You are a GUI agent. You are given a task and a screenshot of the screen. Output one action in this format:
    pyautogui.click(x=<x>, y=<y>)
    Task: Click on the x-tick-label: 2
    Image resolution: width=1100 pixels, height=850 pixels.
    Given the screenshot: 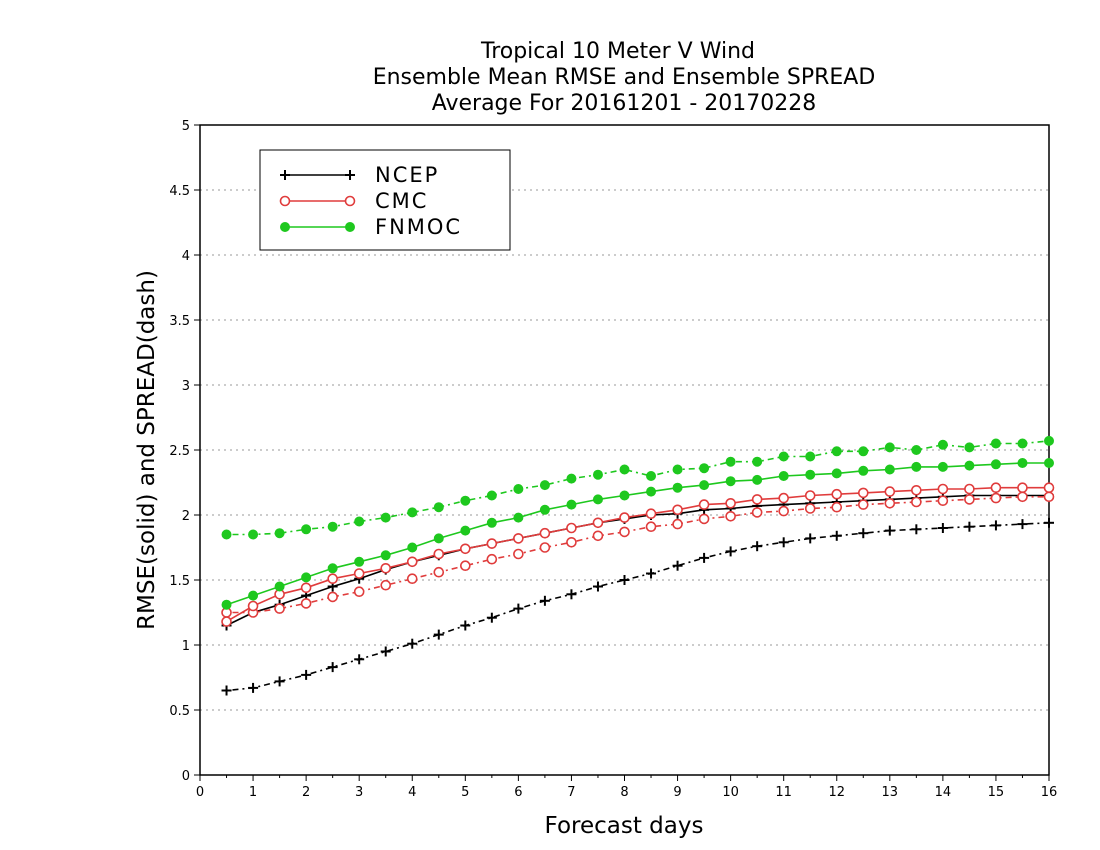 What is the action you would take?
    pyautogui.click(x=306, y=792)
    